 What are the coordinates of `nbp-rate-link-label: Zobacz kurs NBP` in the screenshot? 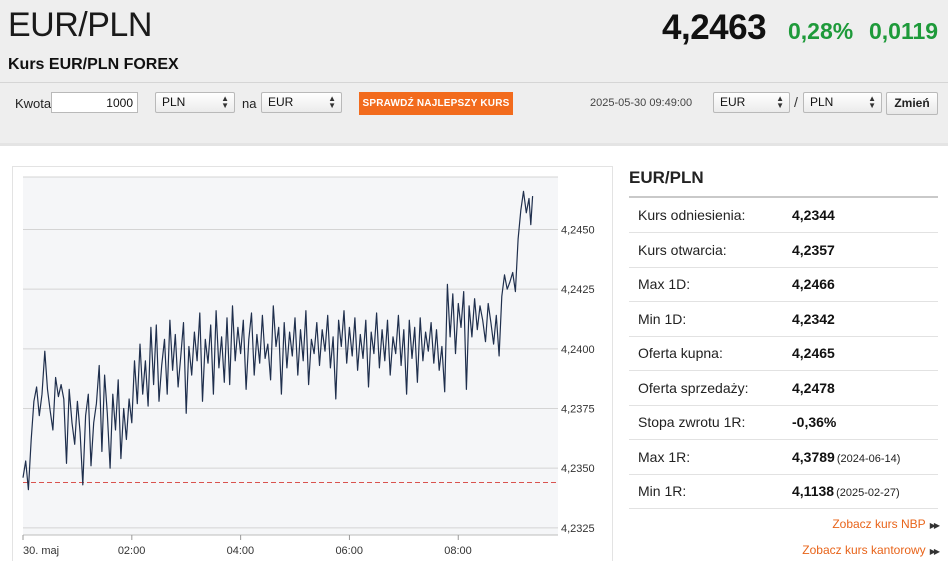 It's located at (879, 524).